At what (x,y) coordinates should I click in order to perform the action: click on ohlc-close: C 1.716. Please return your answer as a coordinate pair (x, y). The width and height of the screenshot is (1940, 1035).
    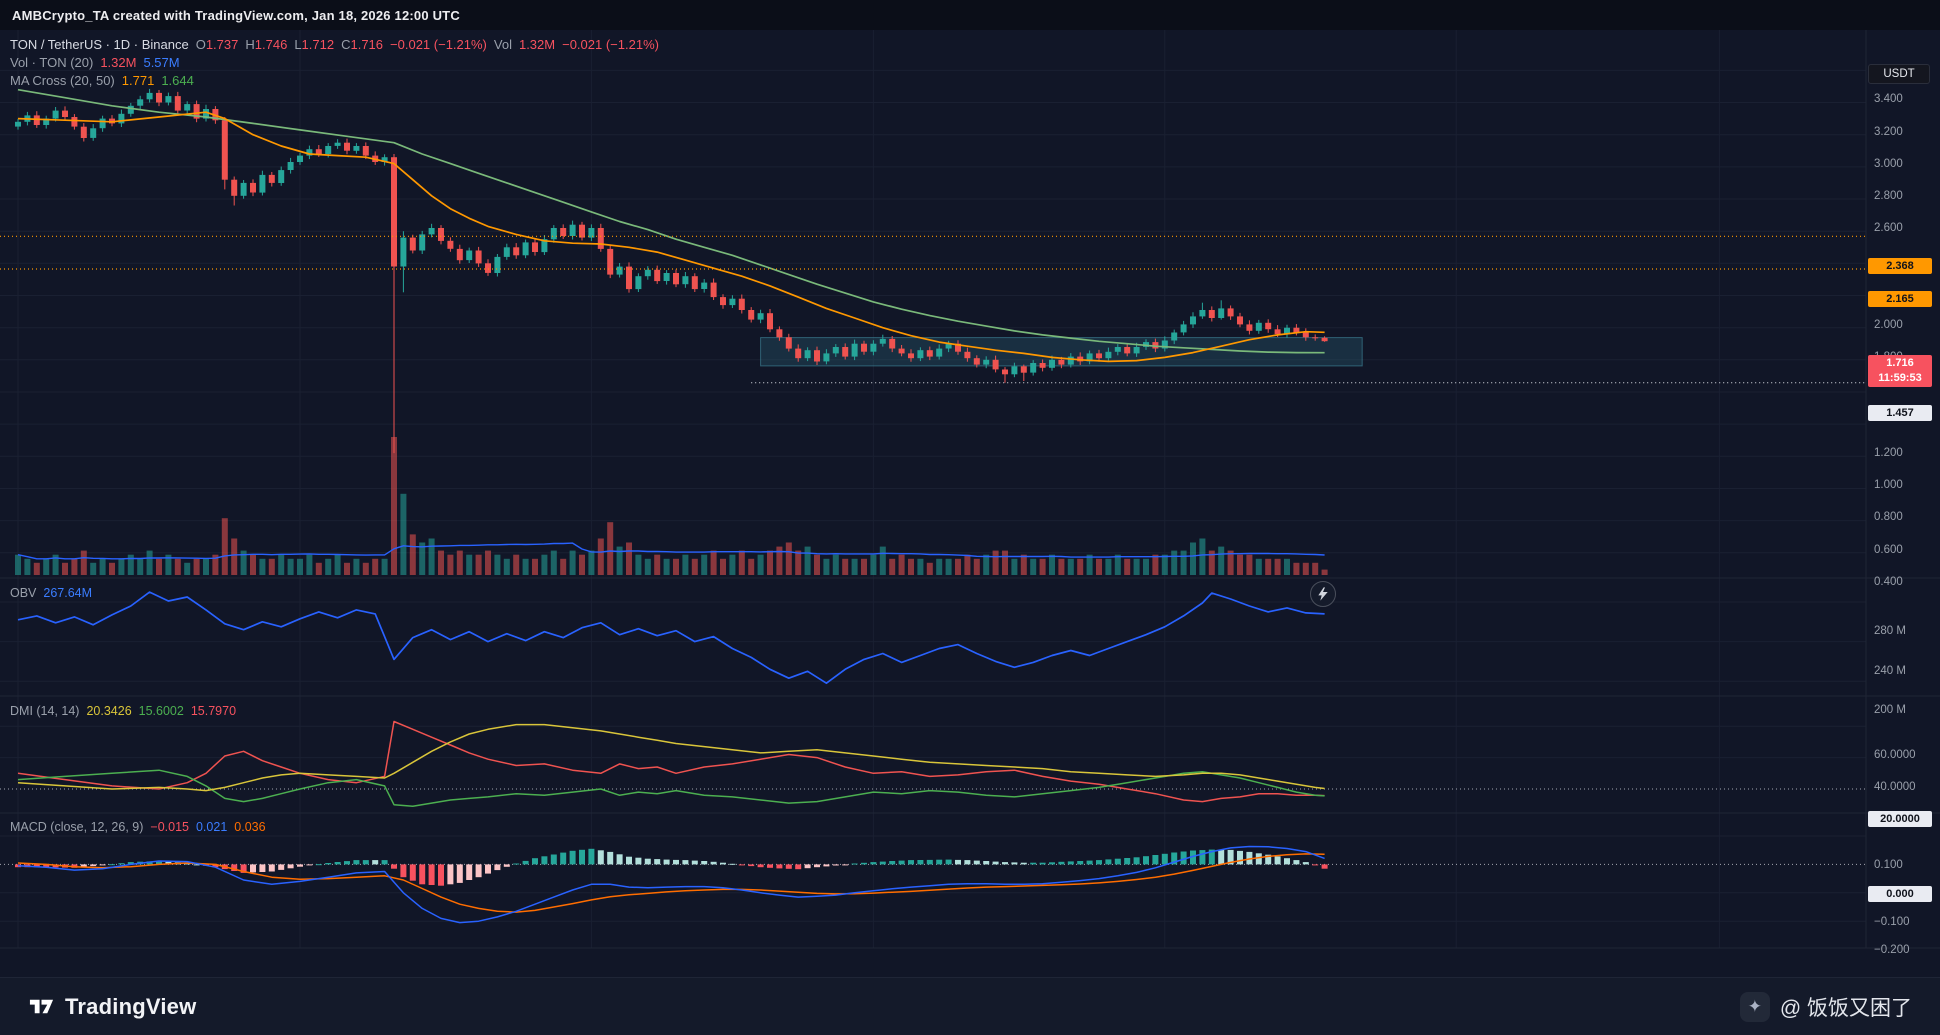
    Looking at the image, I should click on (362, 44).